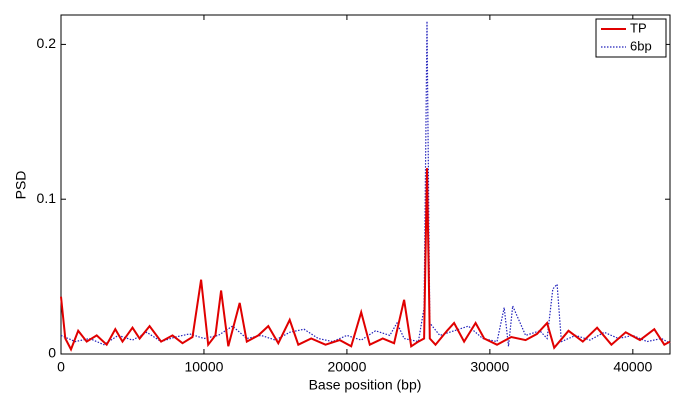 This screenshot has width=685, height=401. What do you see at coordinates (52, 353) in the screenshot?
I see `y-tick-label: 0` at bounding box center [52, 353].